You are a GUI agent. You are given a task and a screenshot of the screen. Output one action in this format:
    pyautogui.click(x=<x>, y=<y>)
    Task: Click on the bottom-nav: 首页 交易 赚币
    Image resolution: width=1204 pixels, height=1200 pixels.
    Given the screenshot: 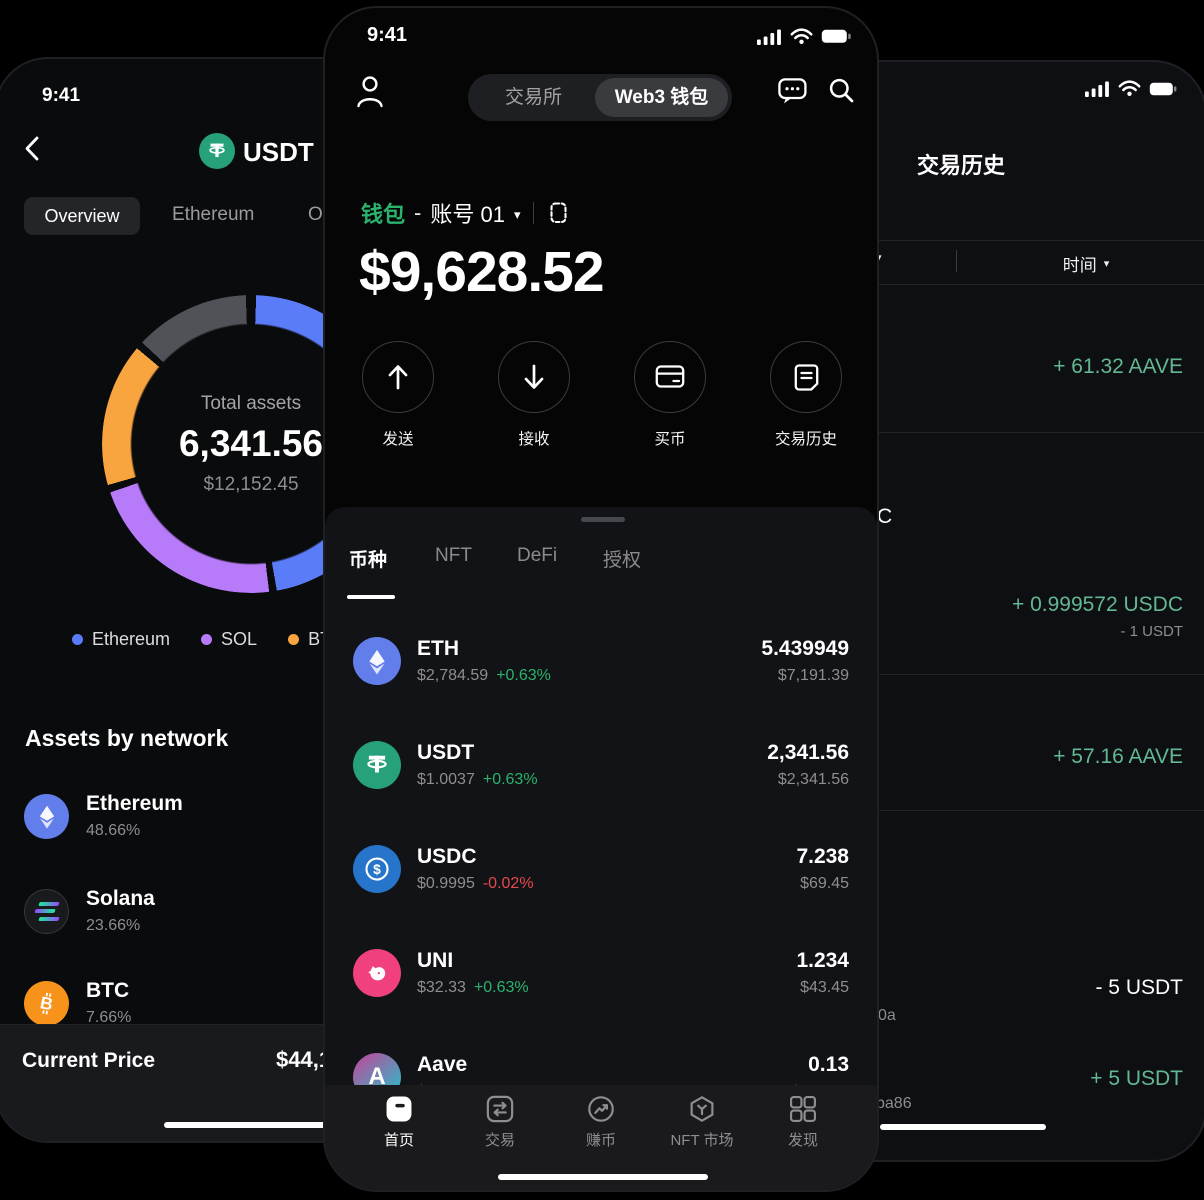 What is the action you would take?
    pyautogui.click(x=601, y=1137)
    